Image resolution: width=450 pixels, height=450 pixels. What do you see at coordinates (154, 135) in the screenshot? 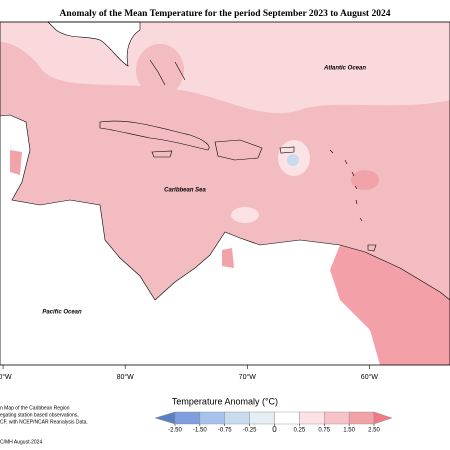
I see `cuba` at bounding box center [154, 135].